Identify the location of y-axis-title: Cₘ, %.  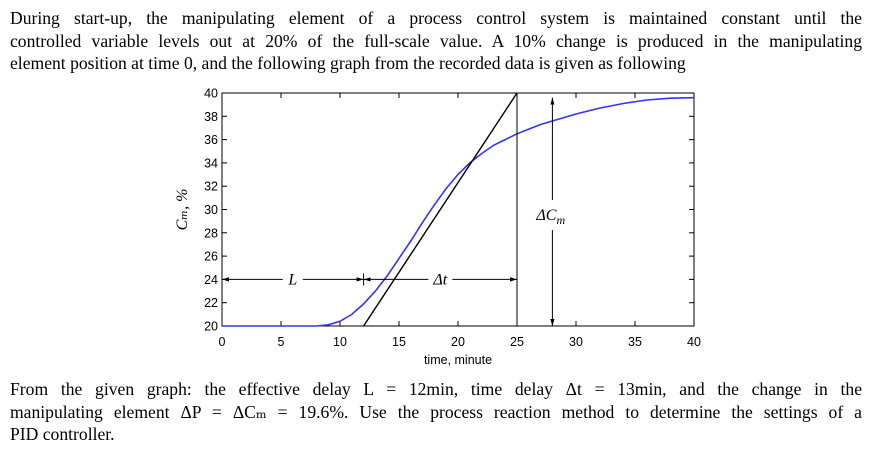
(182, 210).